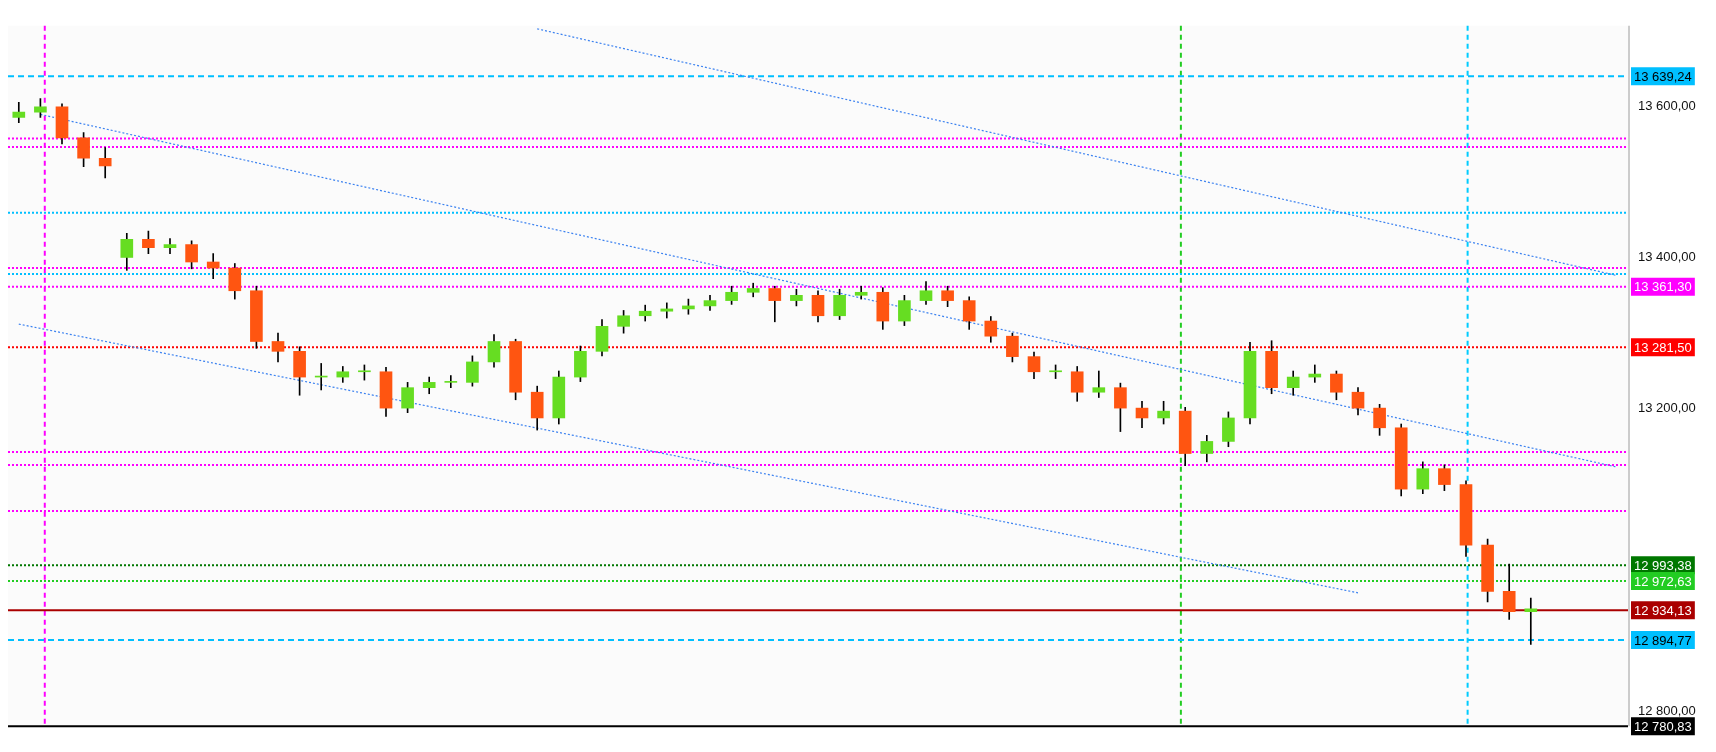 This screenshot has height=752, width=1716. What do you see at coordinates (1663, 565) in the screenshot?
I see `ref-line-label: 12 993,38` at bounding box center [1663, 565].